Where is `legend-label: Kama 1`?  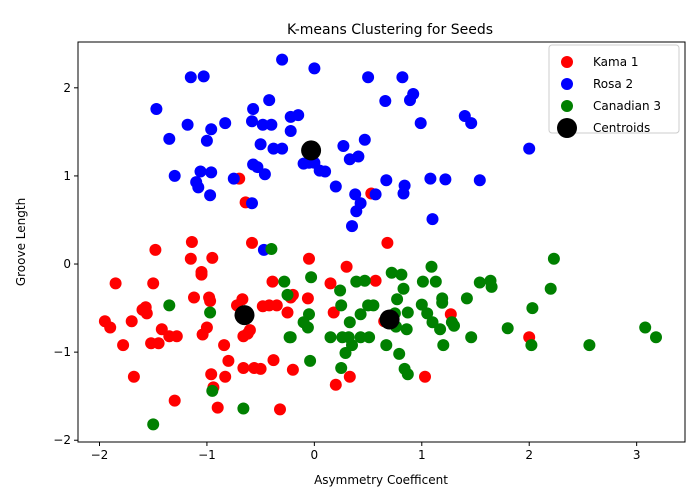 legend-label: Kama 1 is located at coordinates (616, 62).